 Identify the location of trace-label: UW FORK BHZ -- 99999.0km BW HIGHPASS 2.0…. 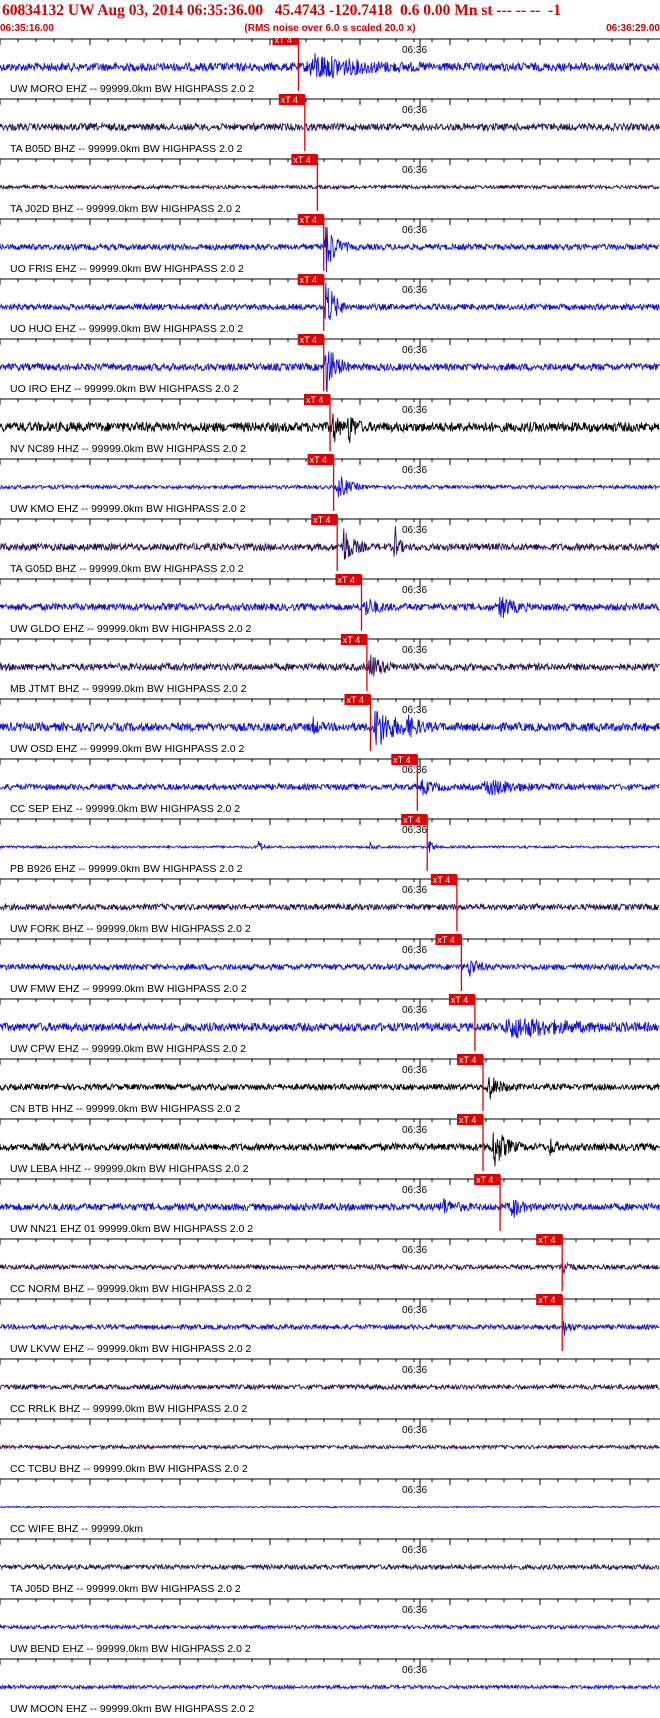
(130, 929).